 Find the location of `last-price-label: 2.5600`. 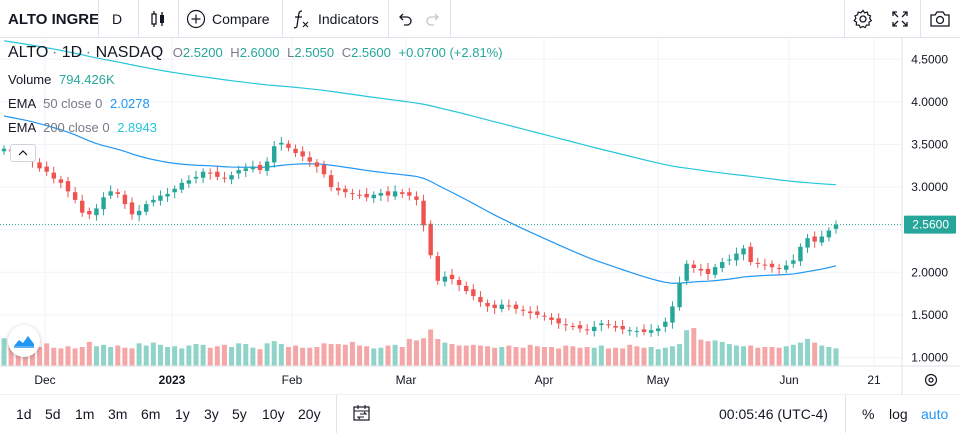

last-price-label: 2.5600 is located at coordinates (930, 225).